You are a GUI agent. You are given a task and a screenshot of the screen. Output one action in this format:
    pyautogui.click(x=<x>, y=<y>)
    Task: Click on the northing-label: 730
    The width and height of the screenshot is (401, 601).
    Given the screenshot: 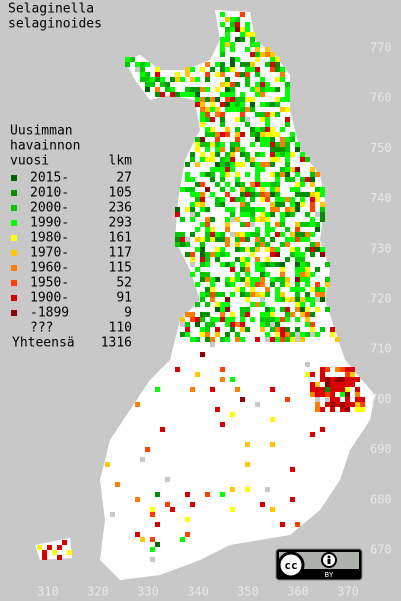 What is the action you would take?
    pyautogui.click(x=381, y=248)
    